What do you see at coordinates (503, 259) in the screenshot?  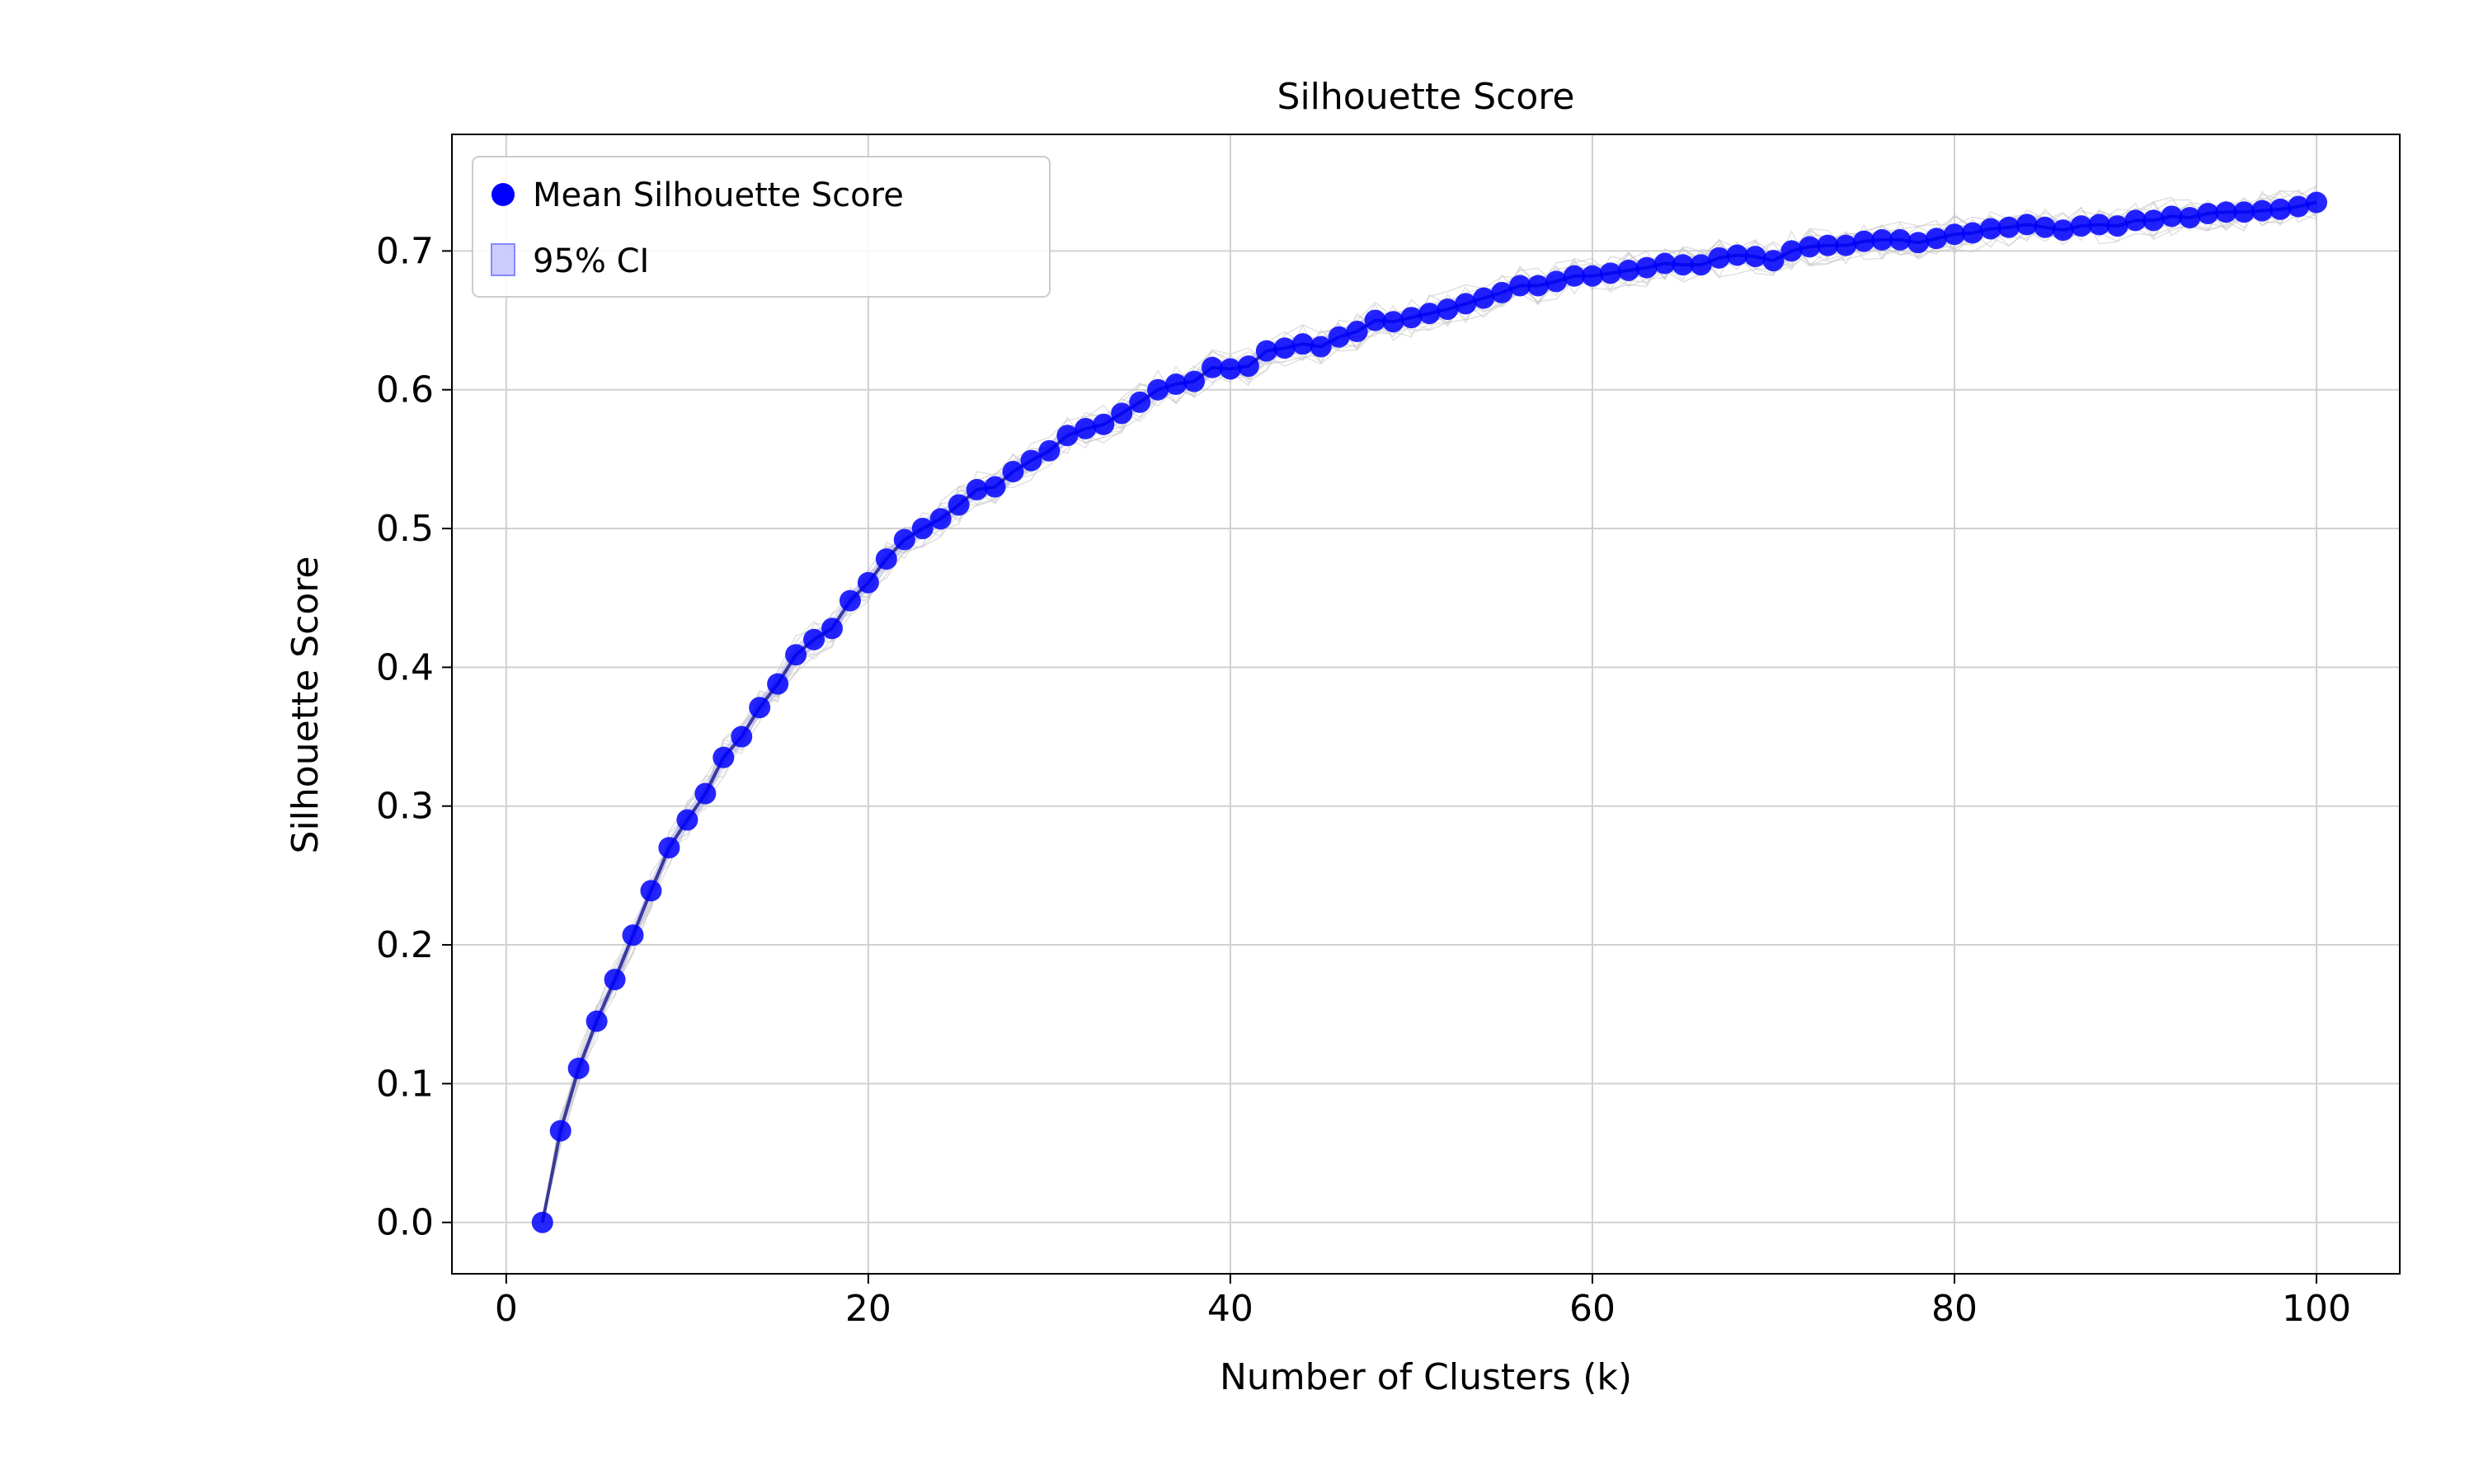 I see `legend-marker-ci` at bounding box center [503, 259].